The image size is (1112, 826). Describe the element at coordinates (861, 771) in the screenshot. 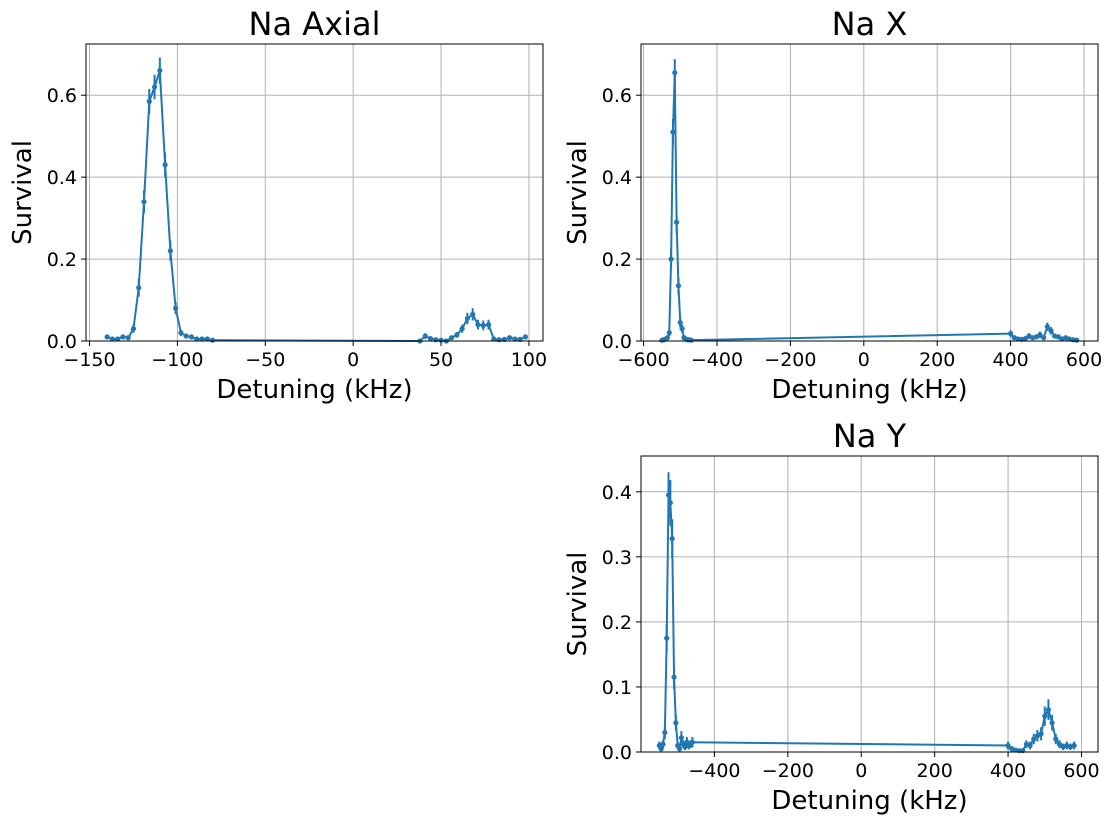

I see `x-tick-label: 0` at that location.